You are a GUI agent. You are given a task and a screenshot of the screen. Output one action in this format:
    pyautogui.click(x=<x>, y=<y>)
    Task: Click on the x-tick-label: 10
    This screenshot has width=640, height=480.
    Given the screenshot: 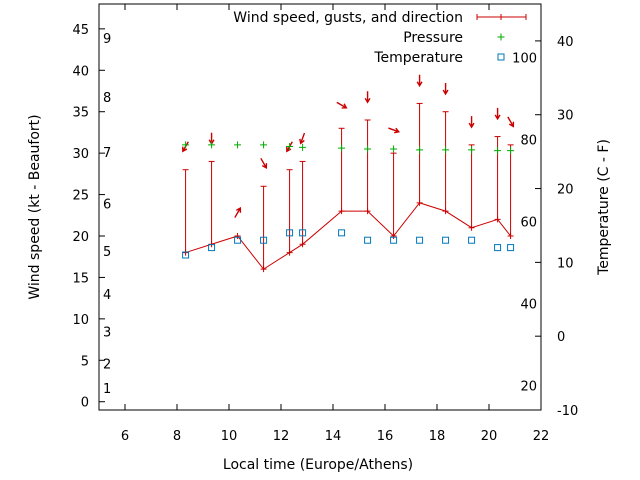 What is the action you would take?
    pyautogui.click(x=229, y=436)
    